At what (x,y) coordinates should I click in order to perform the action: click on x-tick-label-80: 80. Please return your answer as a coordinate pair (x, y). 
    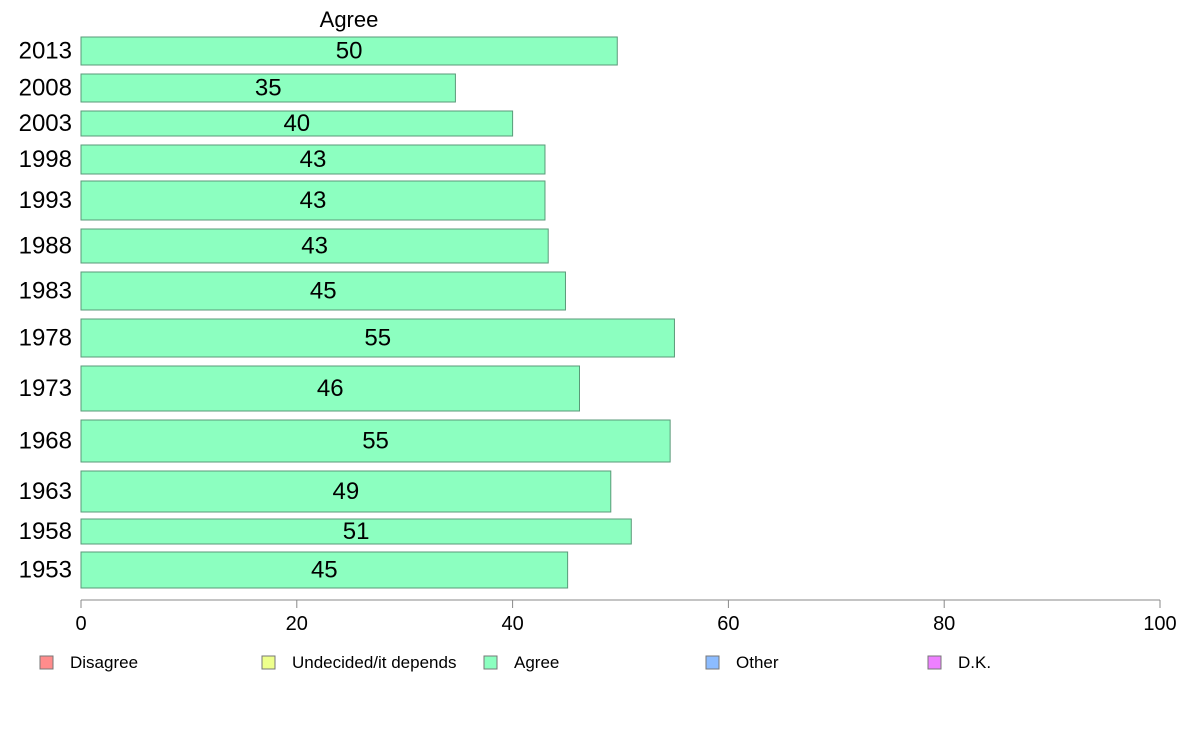
    Looking at the image, I should click on (944, 624).